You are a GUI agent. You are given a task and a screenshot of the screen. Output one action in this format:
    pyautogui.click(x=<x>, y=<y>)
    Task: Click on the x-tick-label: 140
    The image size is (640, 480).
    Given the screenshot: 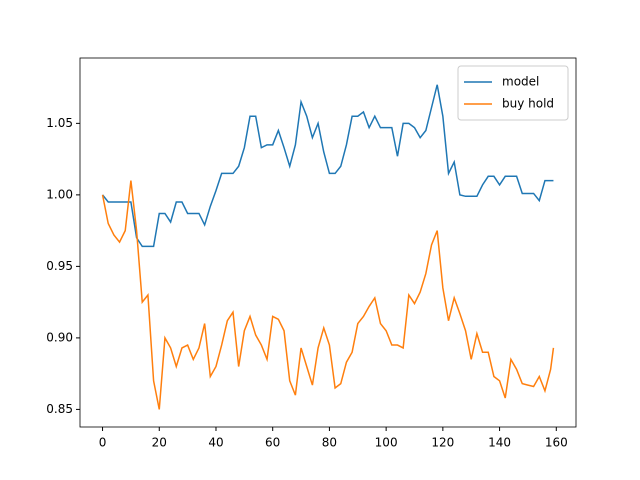 What is the action you would take?
    pyautogui.click(x=499, y=443)
    